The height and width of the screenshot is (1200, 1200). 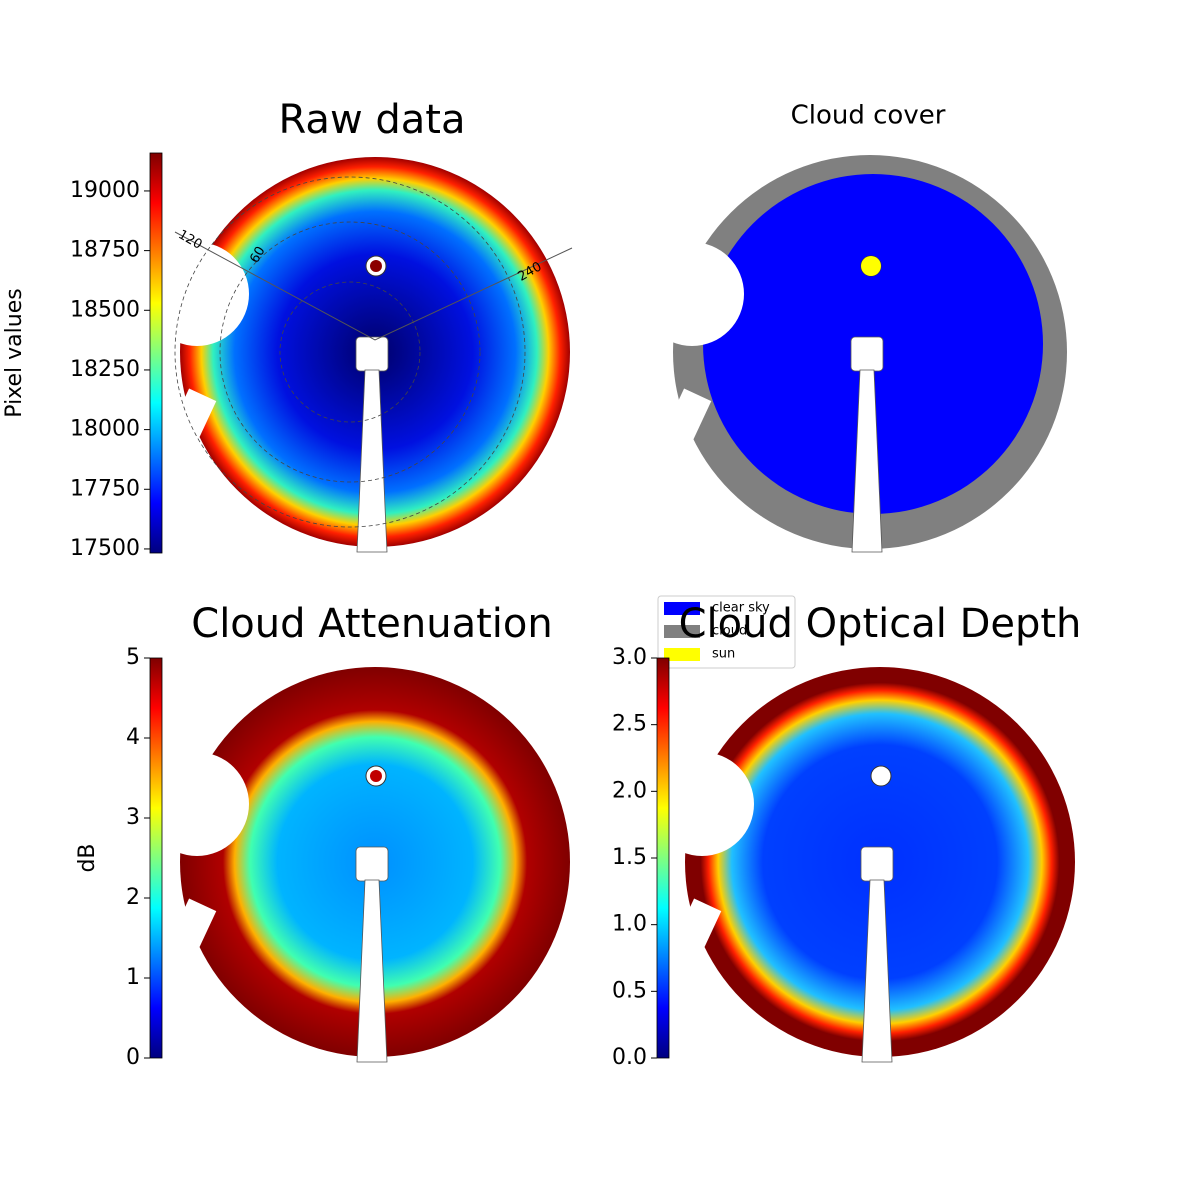 I want to click on colorbar-tick-label: 18000, so click(x=105, y=429).